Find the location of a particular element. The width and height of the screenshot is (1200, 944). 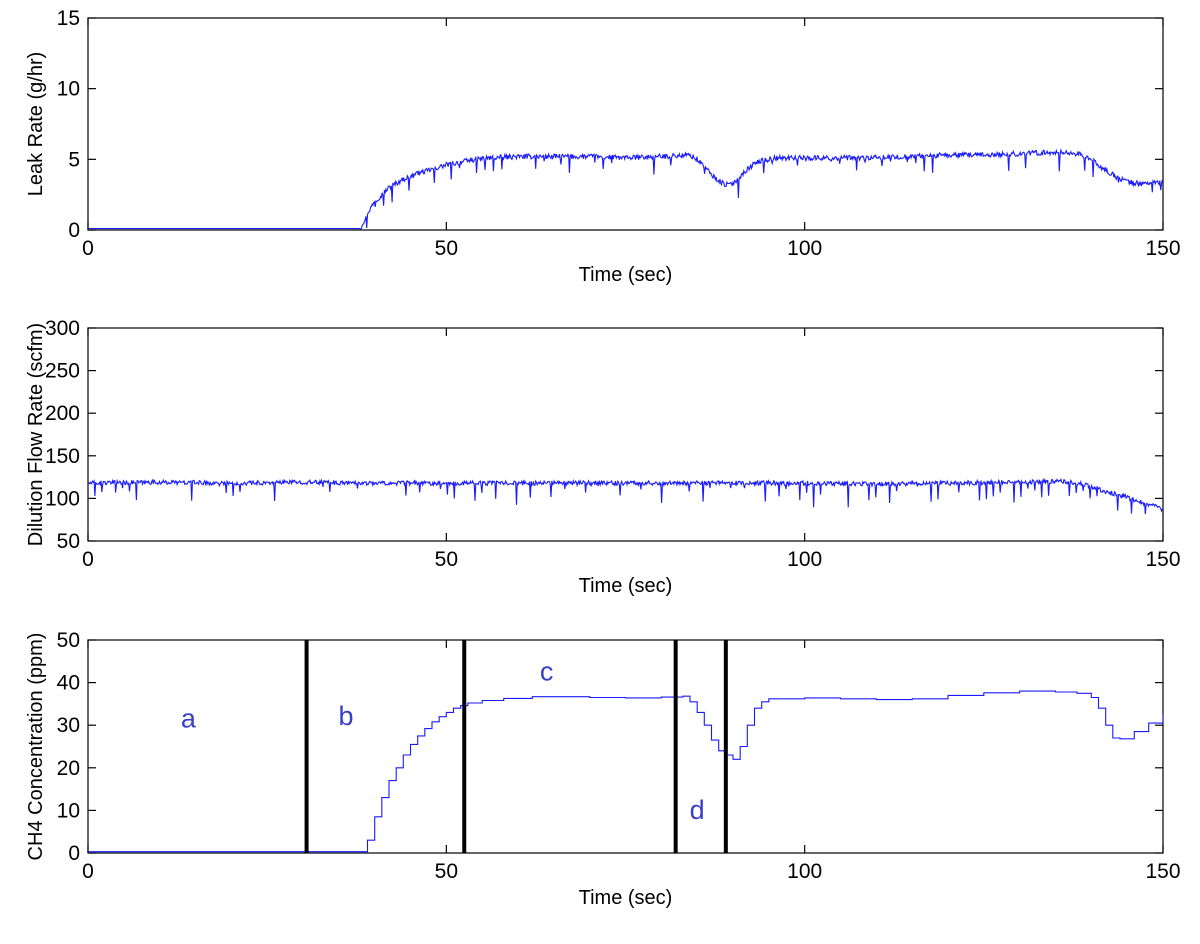

region-label-d: d is located at coordinates (697, 810).